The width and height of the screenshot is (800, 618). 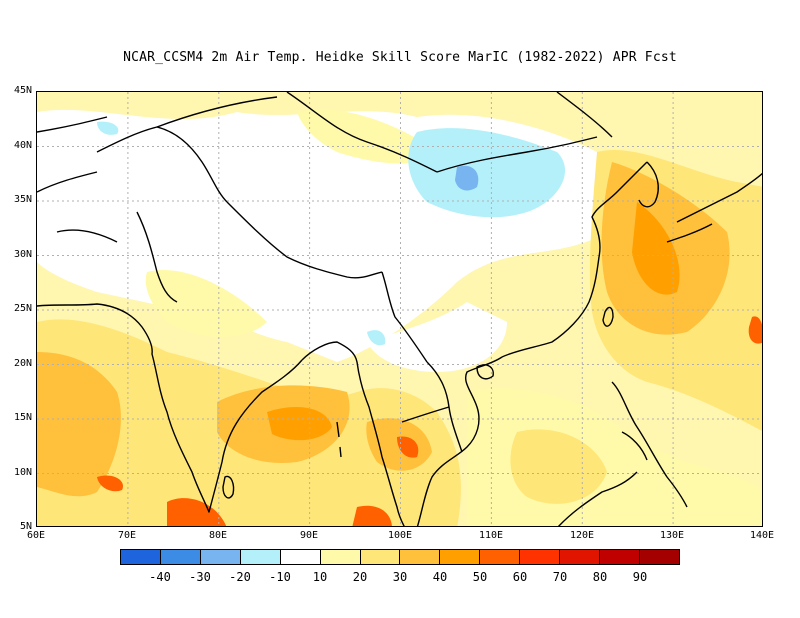 What do you see at coordinates (491, 535) in the screenshot?
I see `lon-label: 110E` at bounding box center [491, 535].